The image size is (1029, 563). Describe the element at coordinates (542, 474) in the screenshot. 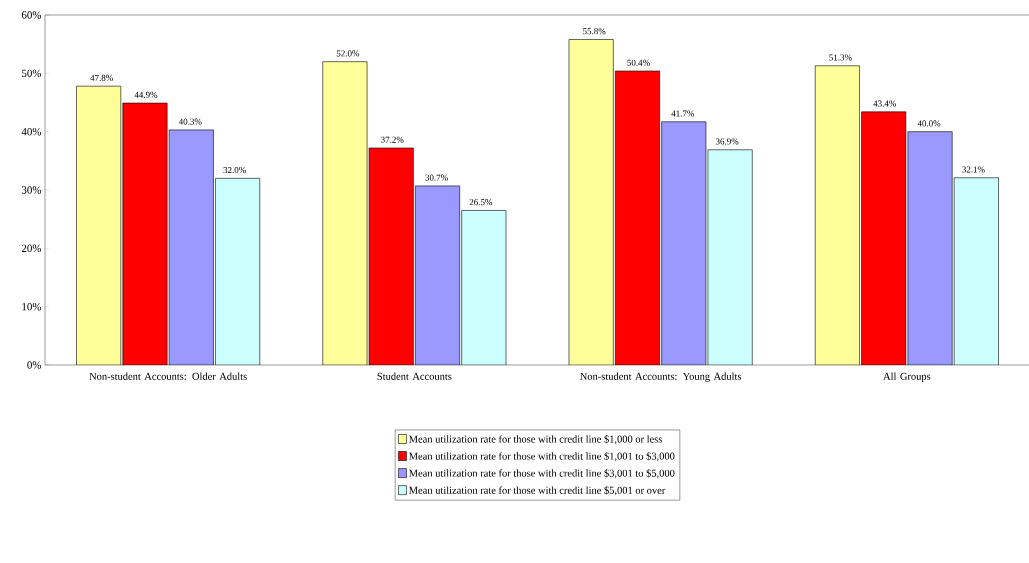

I see `legend-label: Mean utilization rate for those with credit line $3,001 to $5,000` at that location.